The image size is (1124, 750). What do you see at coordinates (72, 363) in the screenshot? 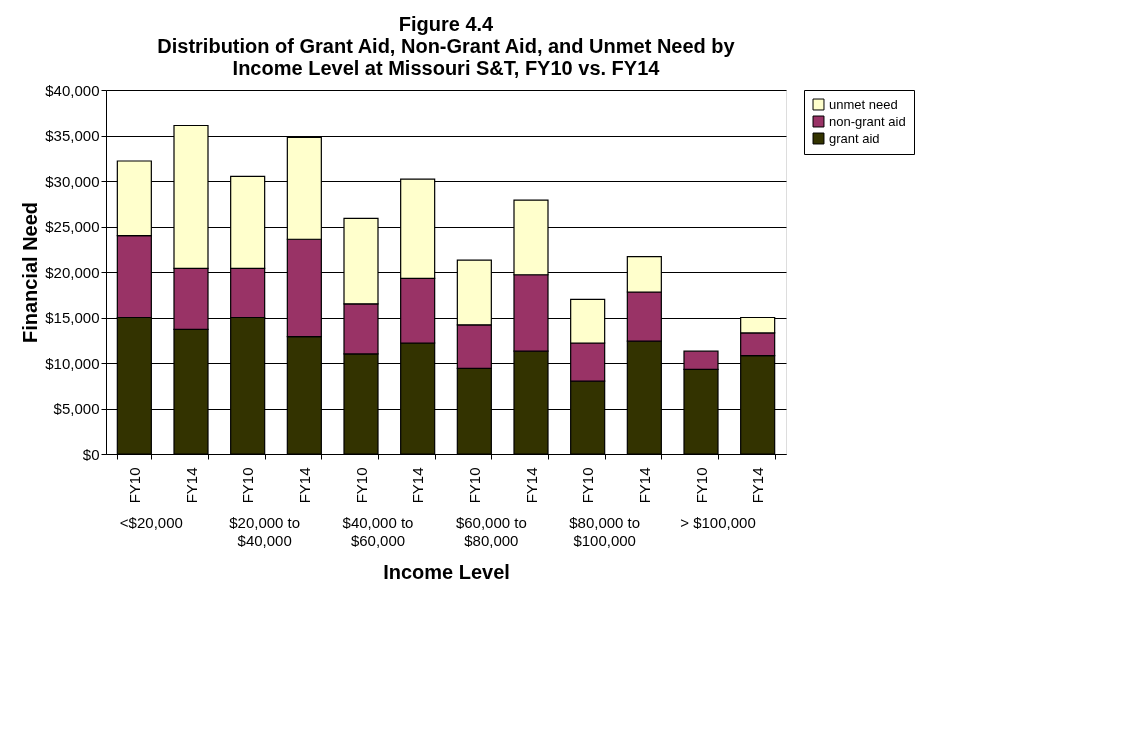
I see `y-tick-label: $10,000` at bounding box center [72, 363].